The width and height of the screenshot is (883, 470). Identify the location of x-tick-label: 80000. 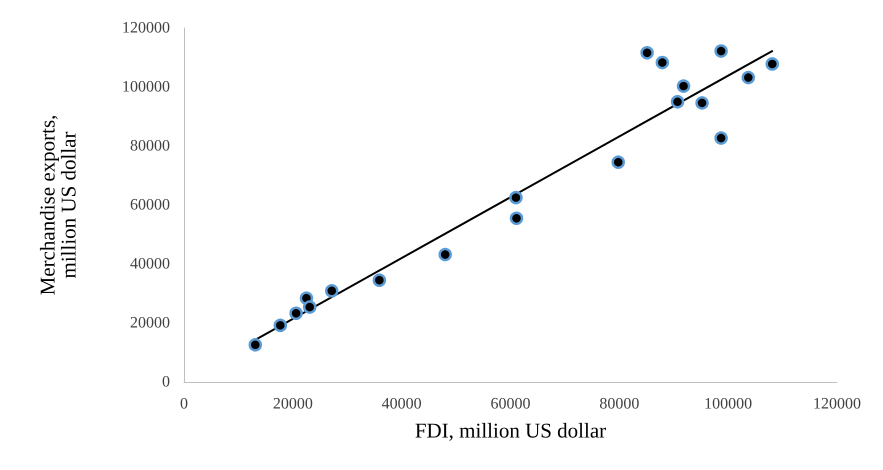
(619, 404).